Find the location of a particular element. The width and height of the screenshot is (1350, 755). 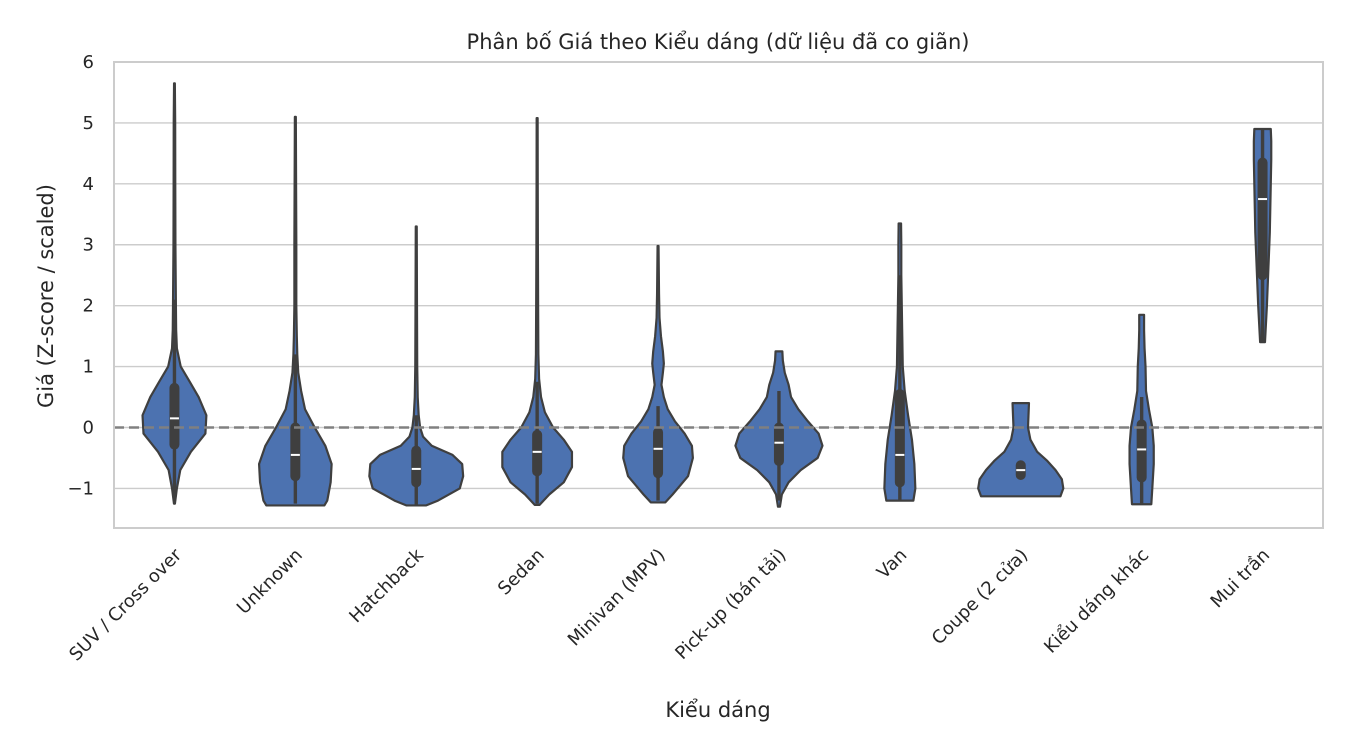

x-tick-label: Mui trần is located at coordinates (1241, 579).